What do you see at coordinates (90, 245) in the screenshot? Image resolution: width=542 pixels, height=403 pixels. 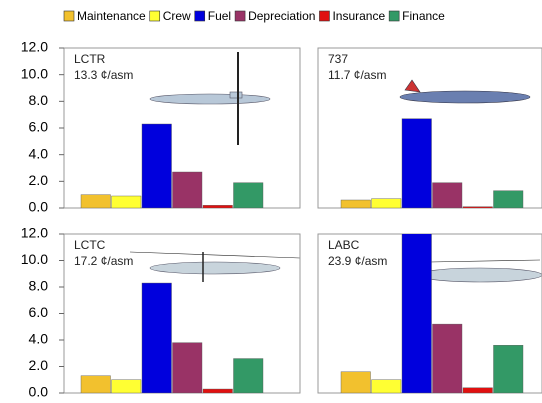 I see `panel-title: LCTC` at bounding box center [90, 245].